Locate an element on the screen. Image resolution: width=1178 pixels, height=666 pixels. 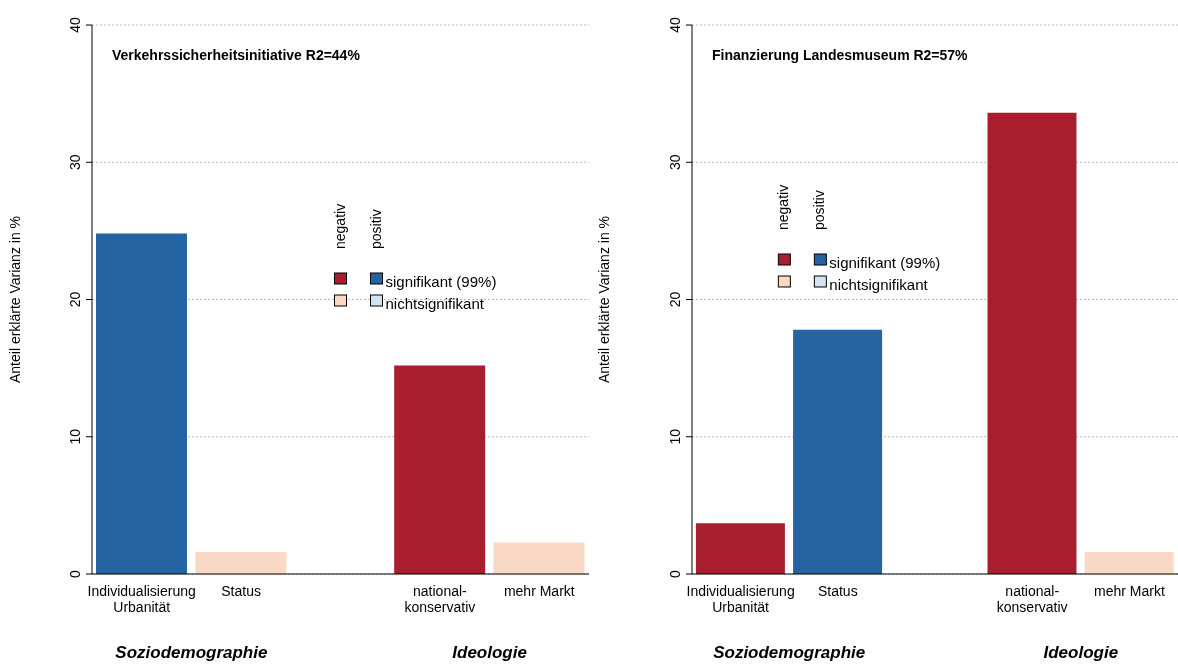
text: Verkehrssicherheitsinitiative R2=44% is located at coordinates (236, 55).